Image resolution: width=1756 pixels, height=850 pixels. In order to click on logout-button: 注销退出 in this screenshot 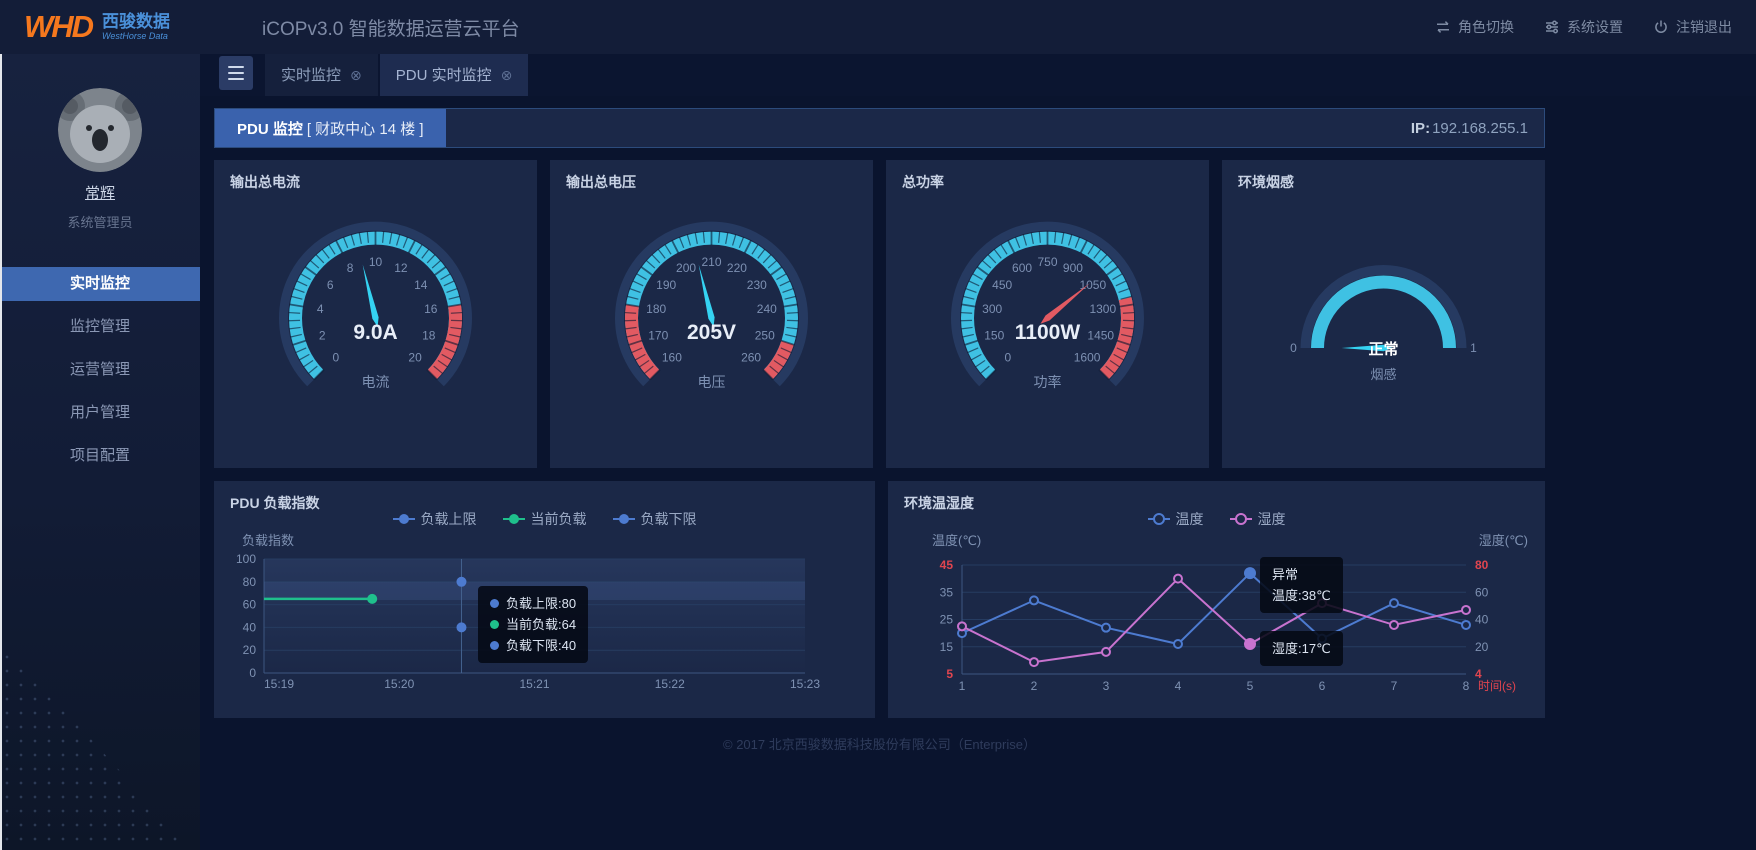, I will do `click(1692, 27)`.